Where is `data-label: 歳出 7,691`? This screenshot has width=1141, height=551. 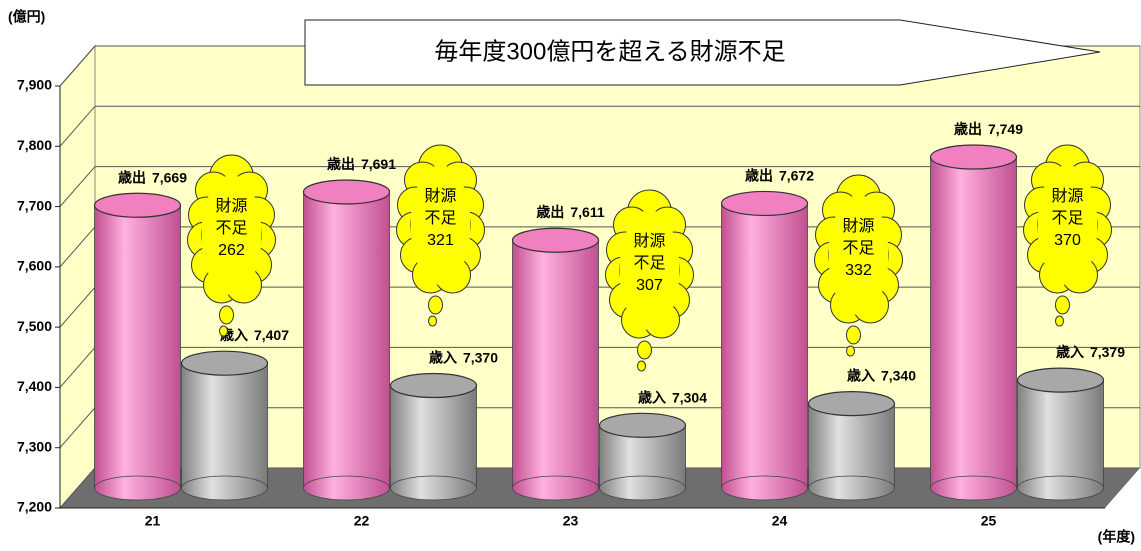 data-label: 歳出 7,691 is located at coordinates (361, 164).